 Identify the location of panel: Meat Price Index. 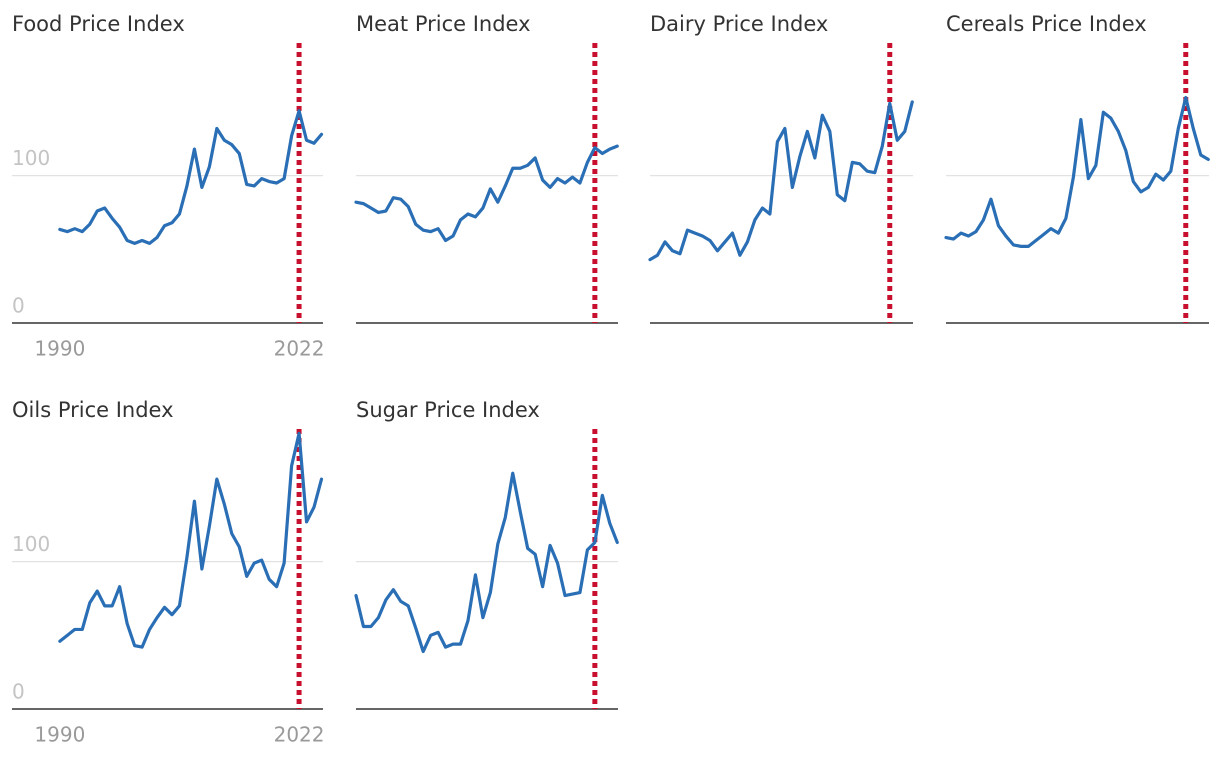
(486, 168).